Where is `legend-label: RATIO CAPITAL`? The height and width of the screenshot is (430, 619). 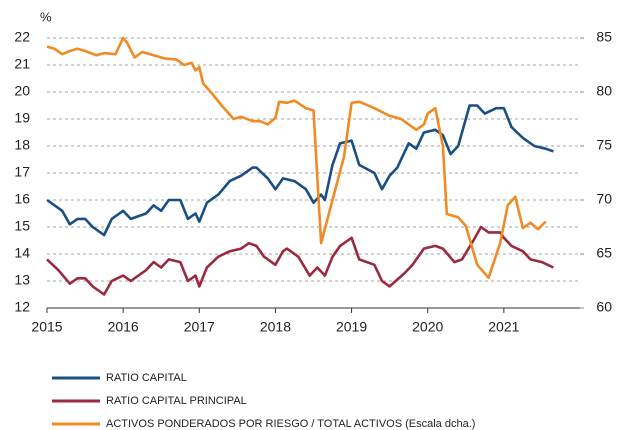
legend-label: RATIO CAPITAL is located at coordinates (146, 378).